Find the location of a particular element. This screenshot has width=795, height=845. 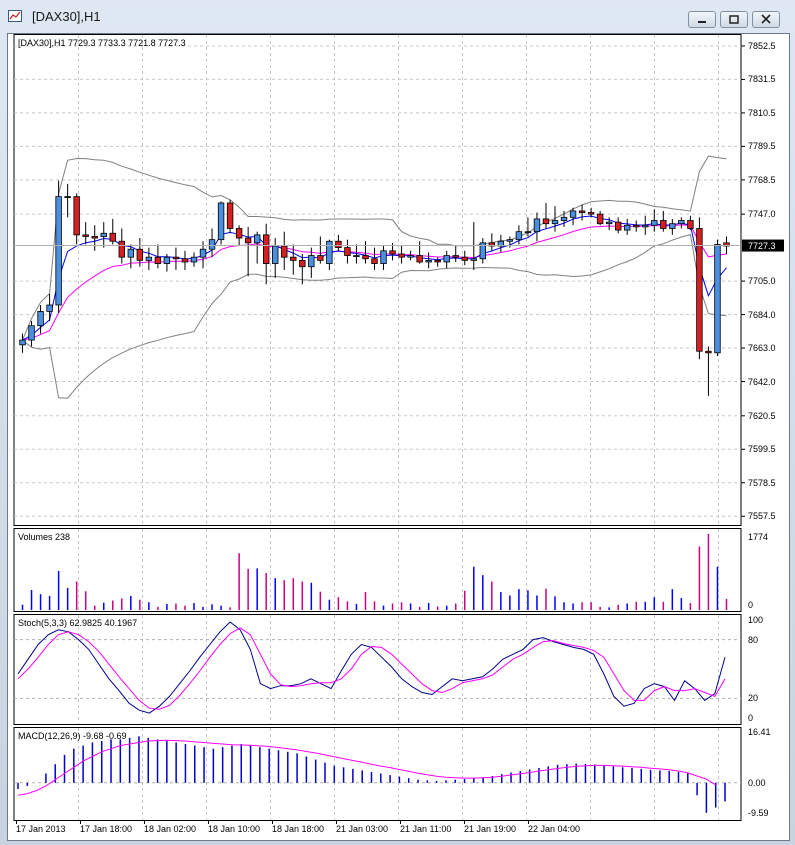

x-tick-label: 17 Jan 18:00 is located at coordinates (106, 829).